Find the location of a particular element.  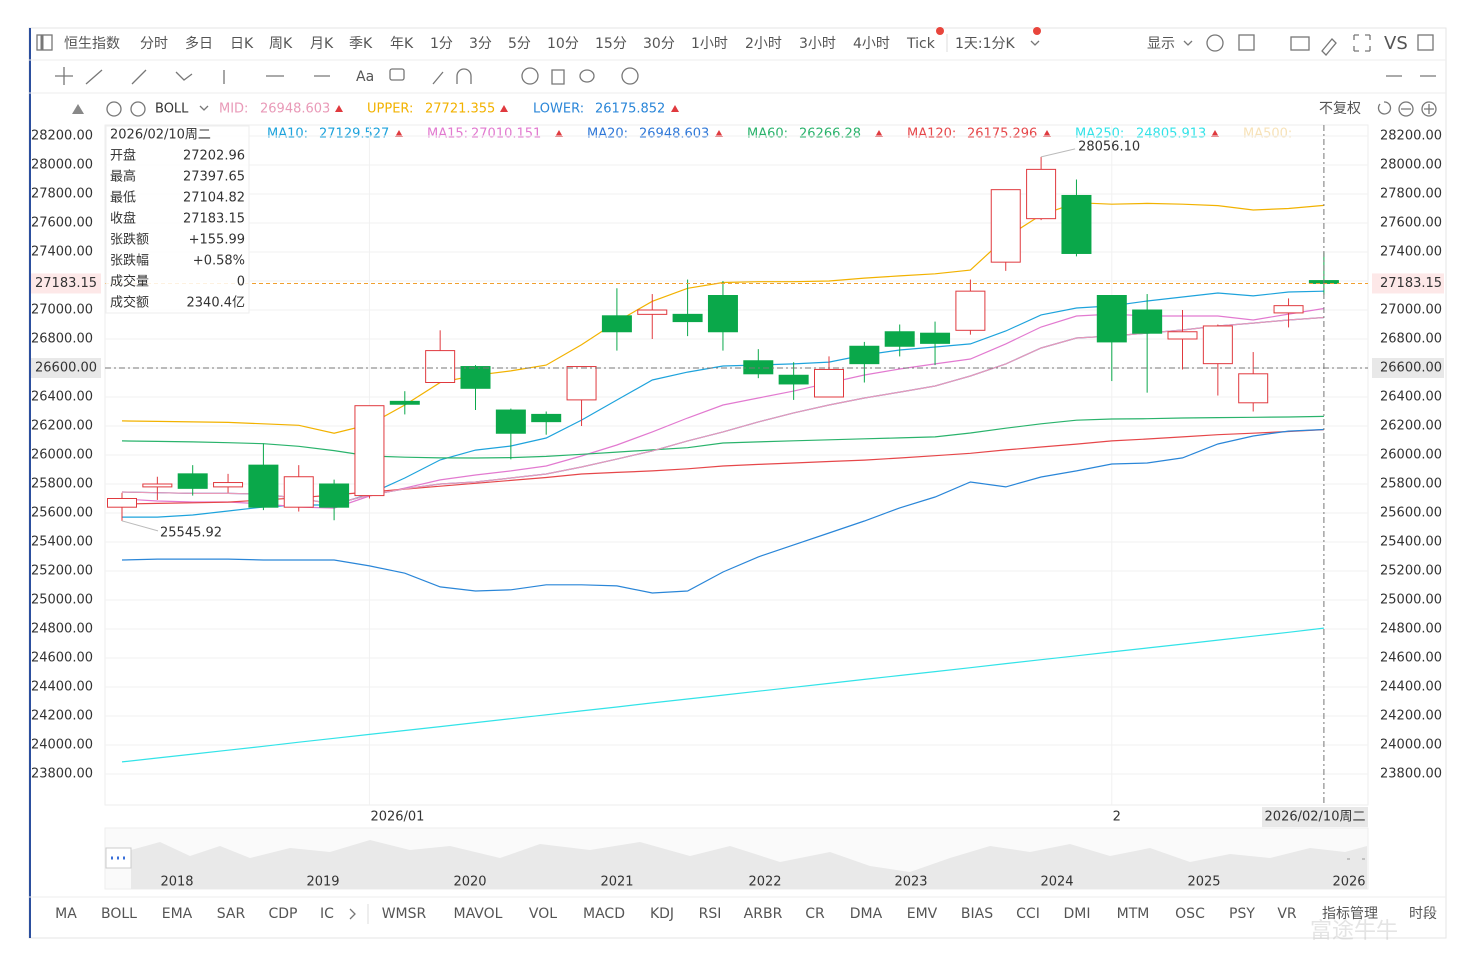

zoom-out is located at coordinates (1406, 109).